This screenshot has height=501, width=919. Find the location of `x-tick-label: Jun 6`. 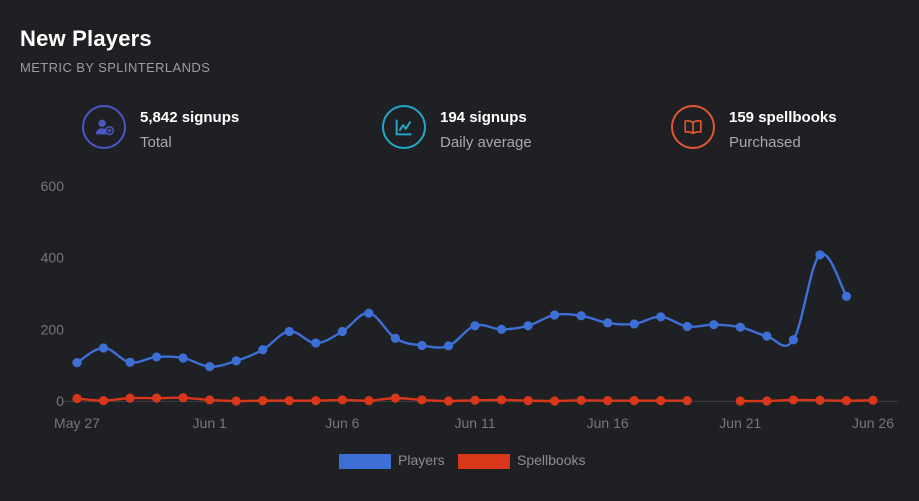

x-tick-label: Jun 6 is located at coordinates (342, 423).